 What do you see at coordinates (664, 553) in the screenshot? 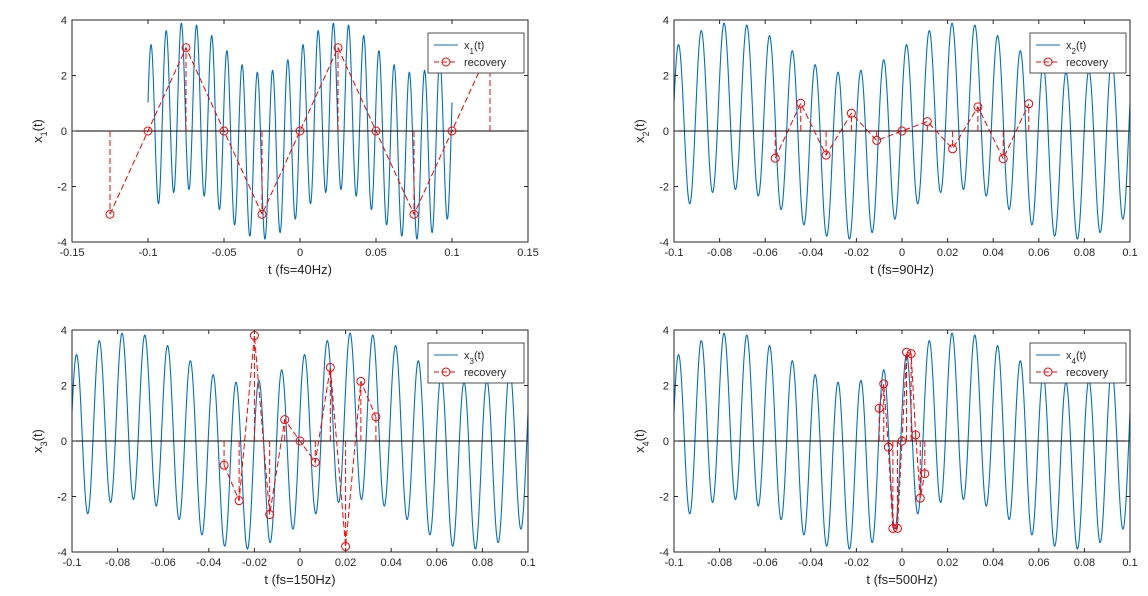
I see `y-tick-label: -4` at bounding box center [664, 553].